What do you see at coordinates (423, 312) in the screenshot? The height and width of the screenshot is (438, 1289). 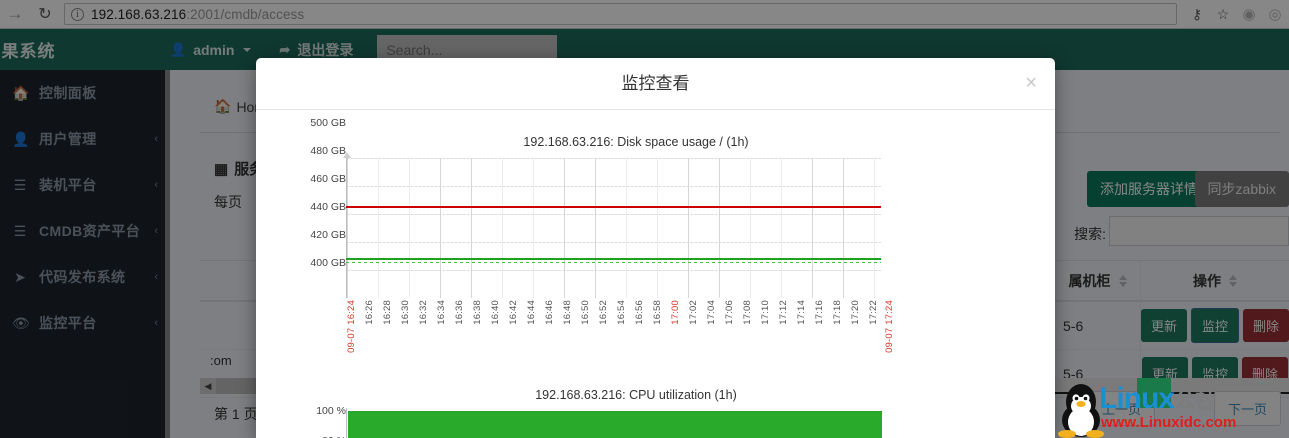 I see `x-tick-label: 16:32` at bounding box center [423, 312].